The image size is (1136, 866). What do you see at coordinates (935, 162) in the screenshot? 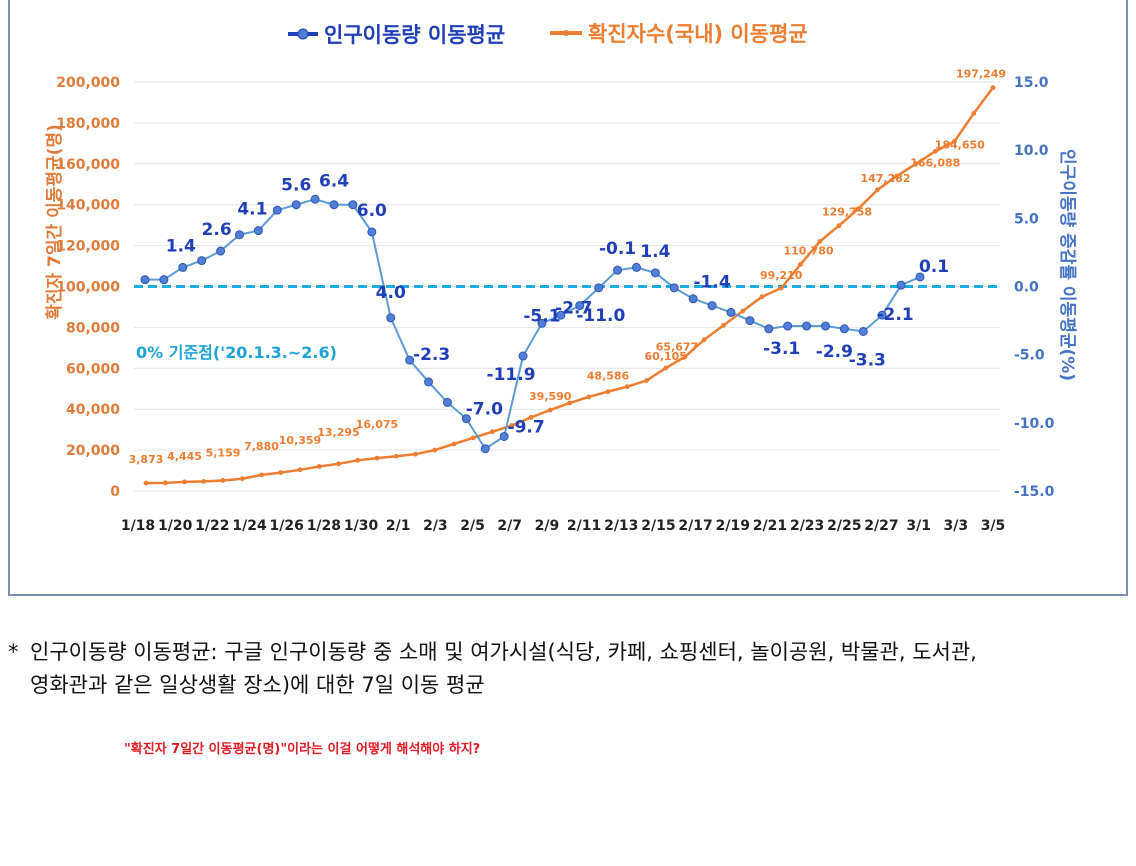
I see `cases-data-label: 166,088` at bounding box center [935, 162].